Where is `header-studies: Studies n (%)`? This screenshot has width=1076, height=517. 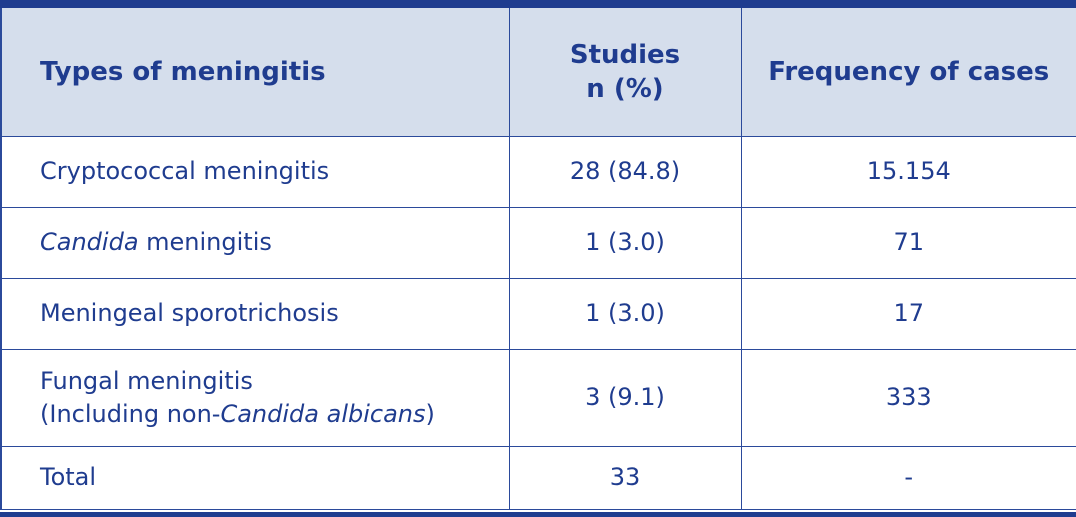 header-studies: Studies n (%) is located at coordinates (625, 72).